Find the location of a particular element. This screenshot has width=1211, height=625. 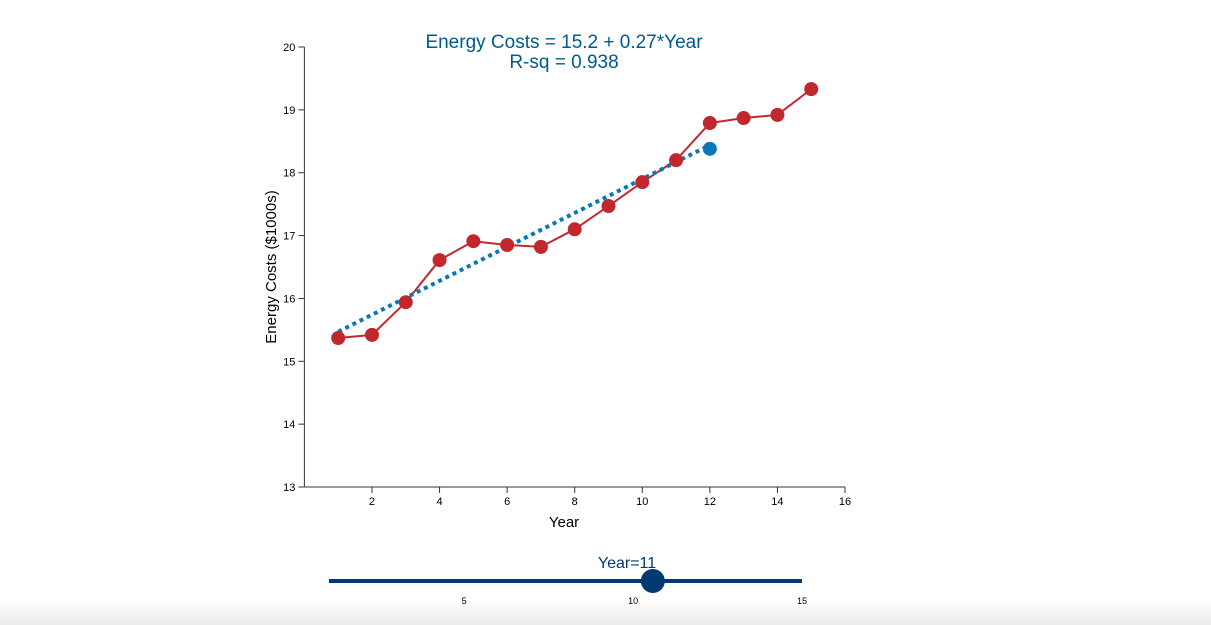

x-tick-label: 8 is located at coordinates (575, 502).